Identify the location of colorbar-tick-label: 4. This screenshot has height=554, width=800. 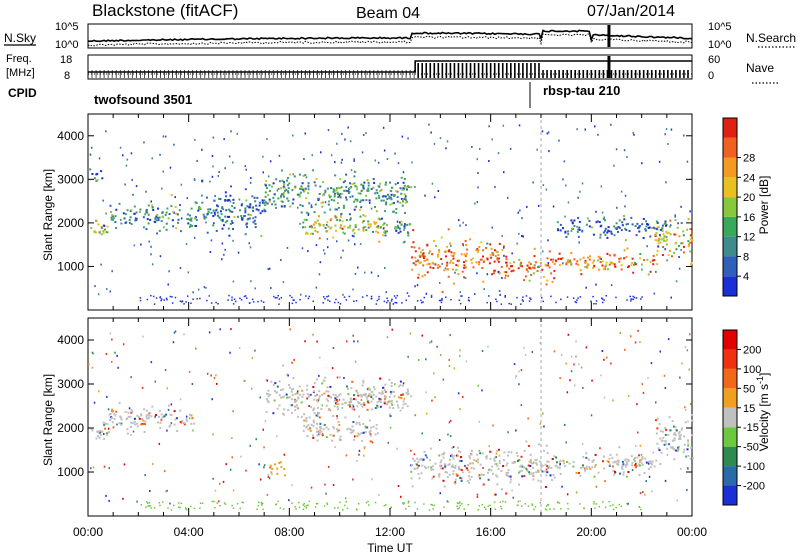
(746, 277).